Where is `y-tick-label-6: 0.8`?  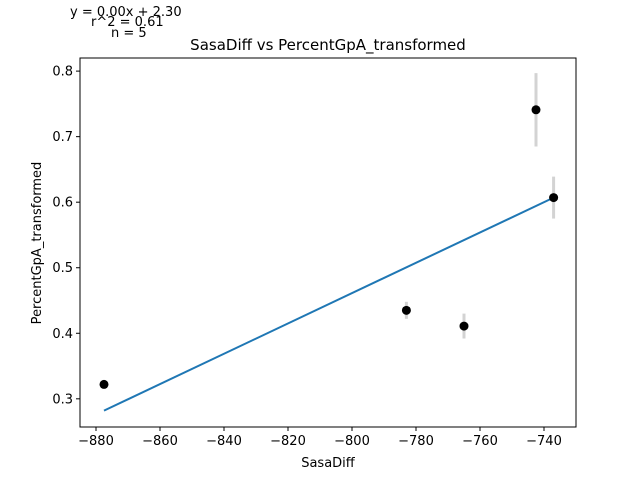 y-tick-label-6: 0.8 is located at coordinates (62, 72).